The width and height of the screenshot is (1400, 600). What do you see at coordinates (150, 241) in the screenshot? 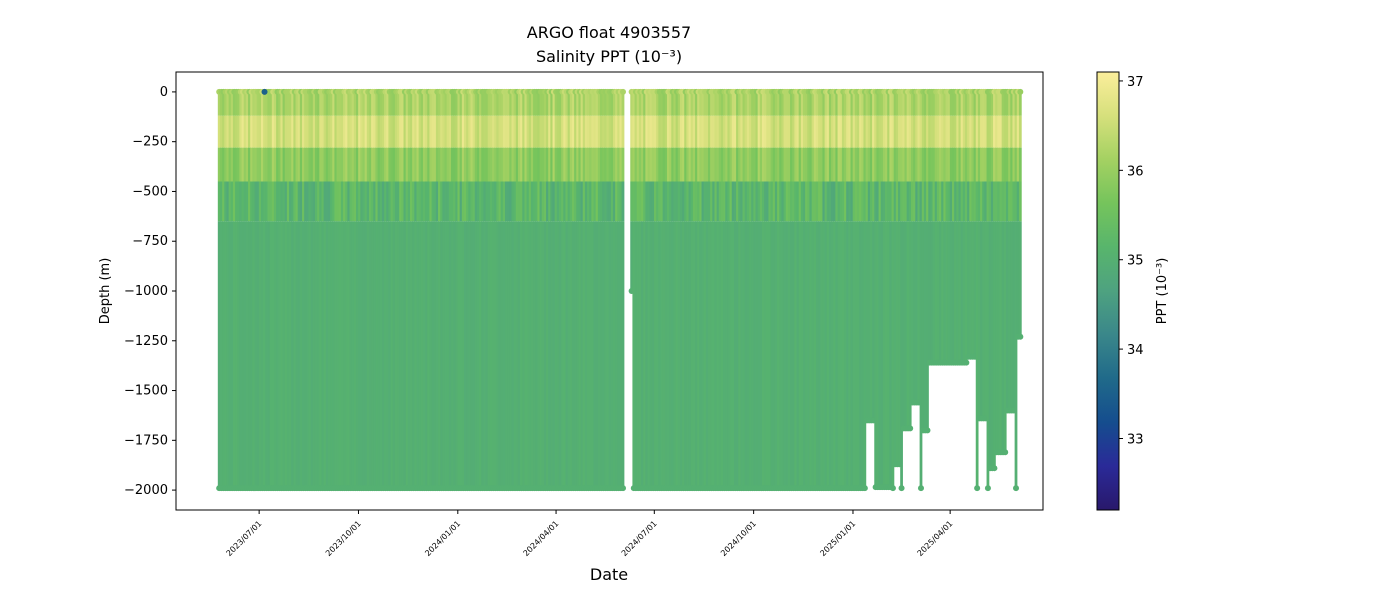
I see `y-tick-label: −750` at bounding box center [150, 241].